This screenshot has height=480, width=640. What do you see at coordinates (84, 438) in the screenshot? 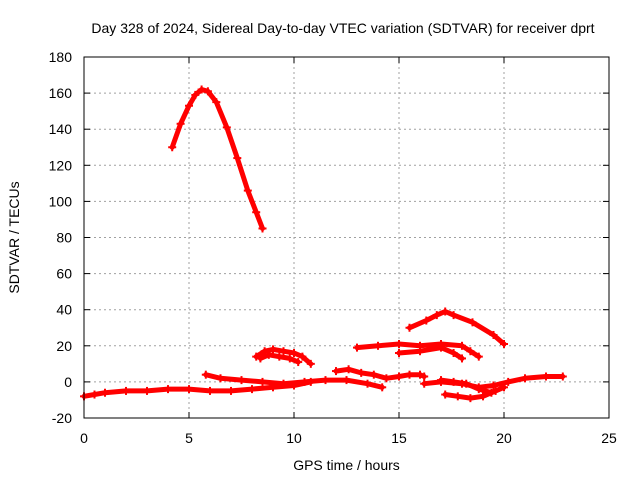
I see `x-tick-label: 0` at bounding box center [84, 438].